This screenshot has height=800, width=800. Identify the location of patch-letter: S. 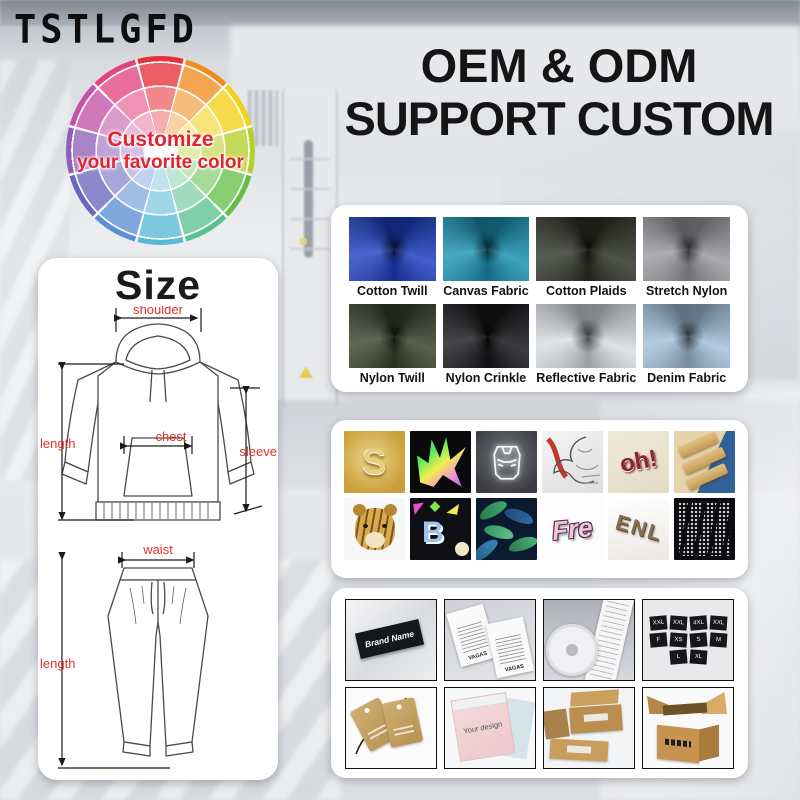
(374, 461).